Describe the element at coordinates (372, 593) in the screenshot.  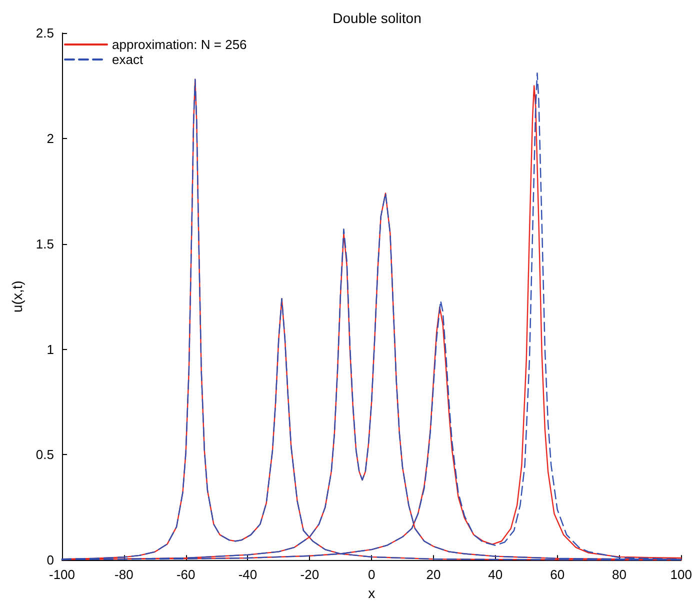
I see `x-axis-title: x` at that location.